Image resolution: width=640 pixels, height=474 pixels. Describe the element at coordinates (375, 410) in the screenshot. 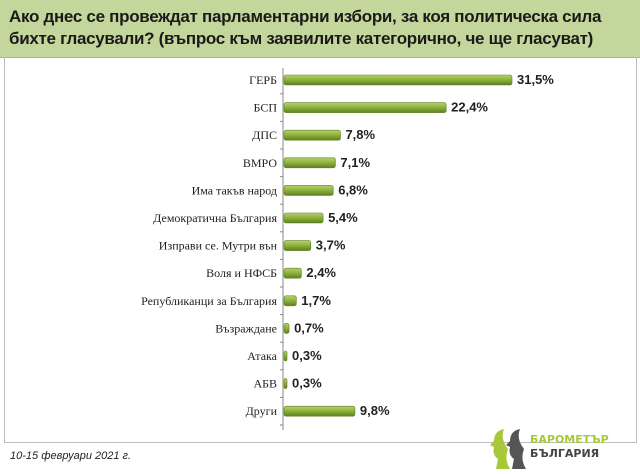

I see `value-label: 9,8%` at that location.